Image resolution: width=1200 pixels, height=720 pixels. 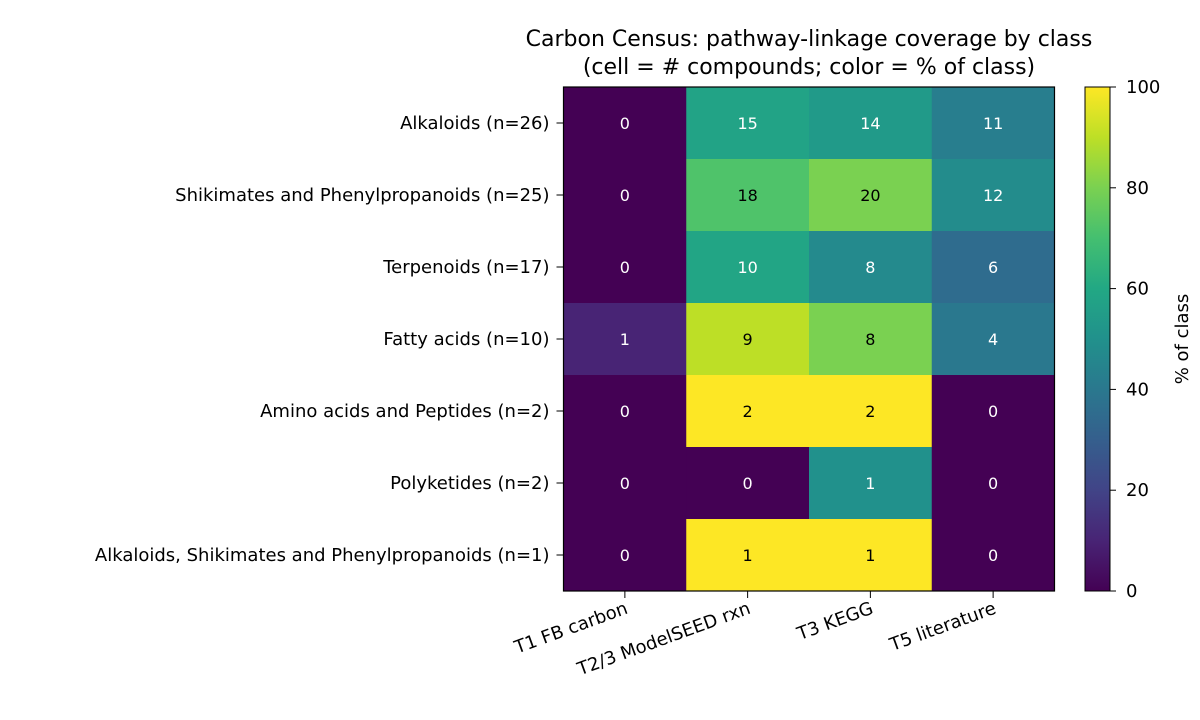 I want to click on chart-subtitle: (cell = # compounds; color = % of class), so click(x=809, y=67).